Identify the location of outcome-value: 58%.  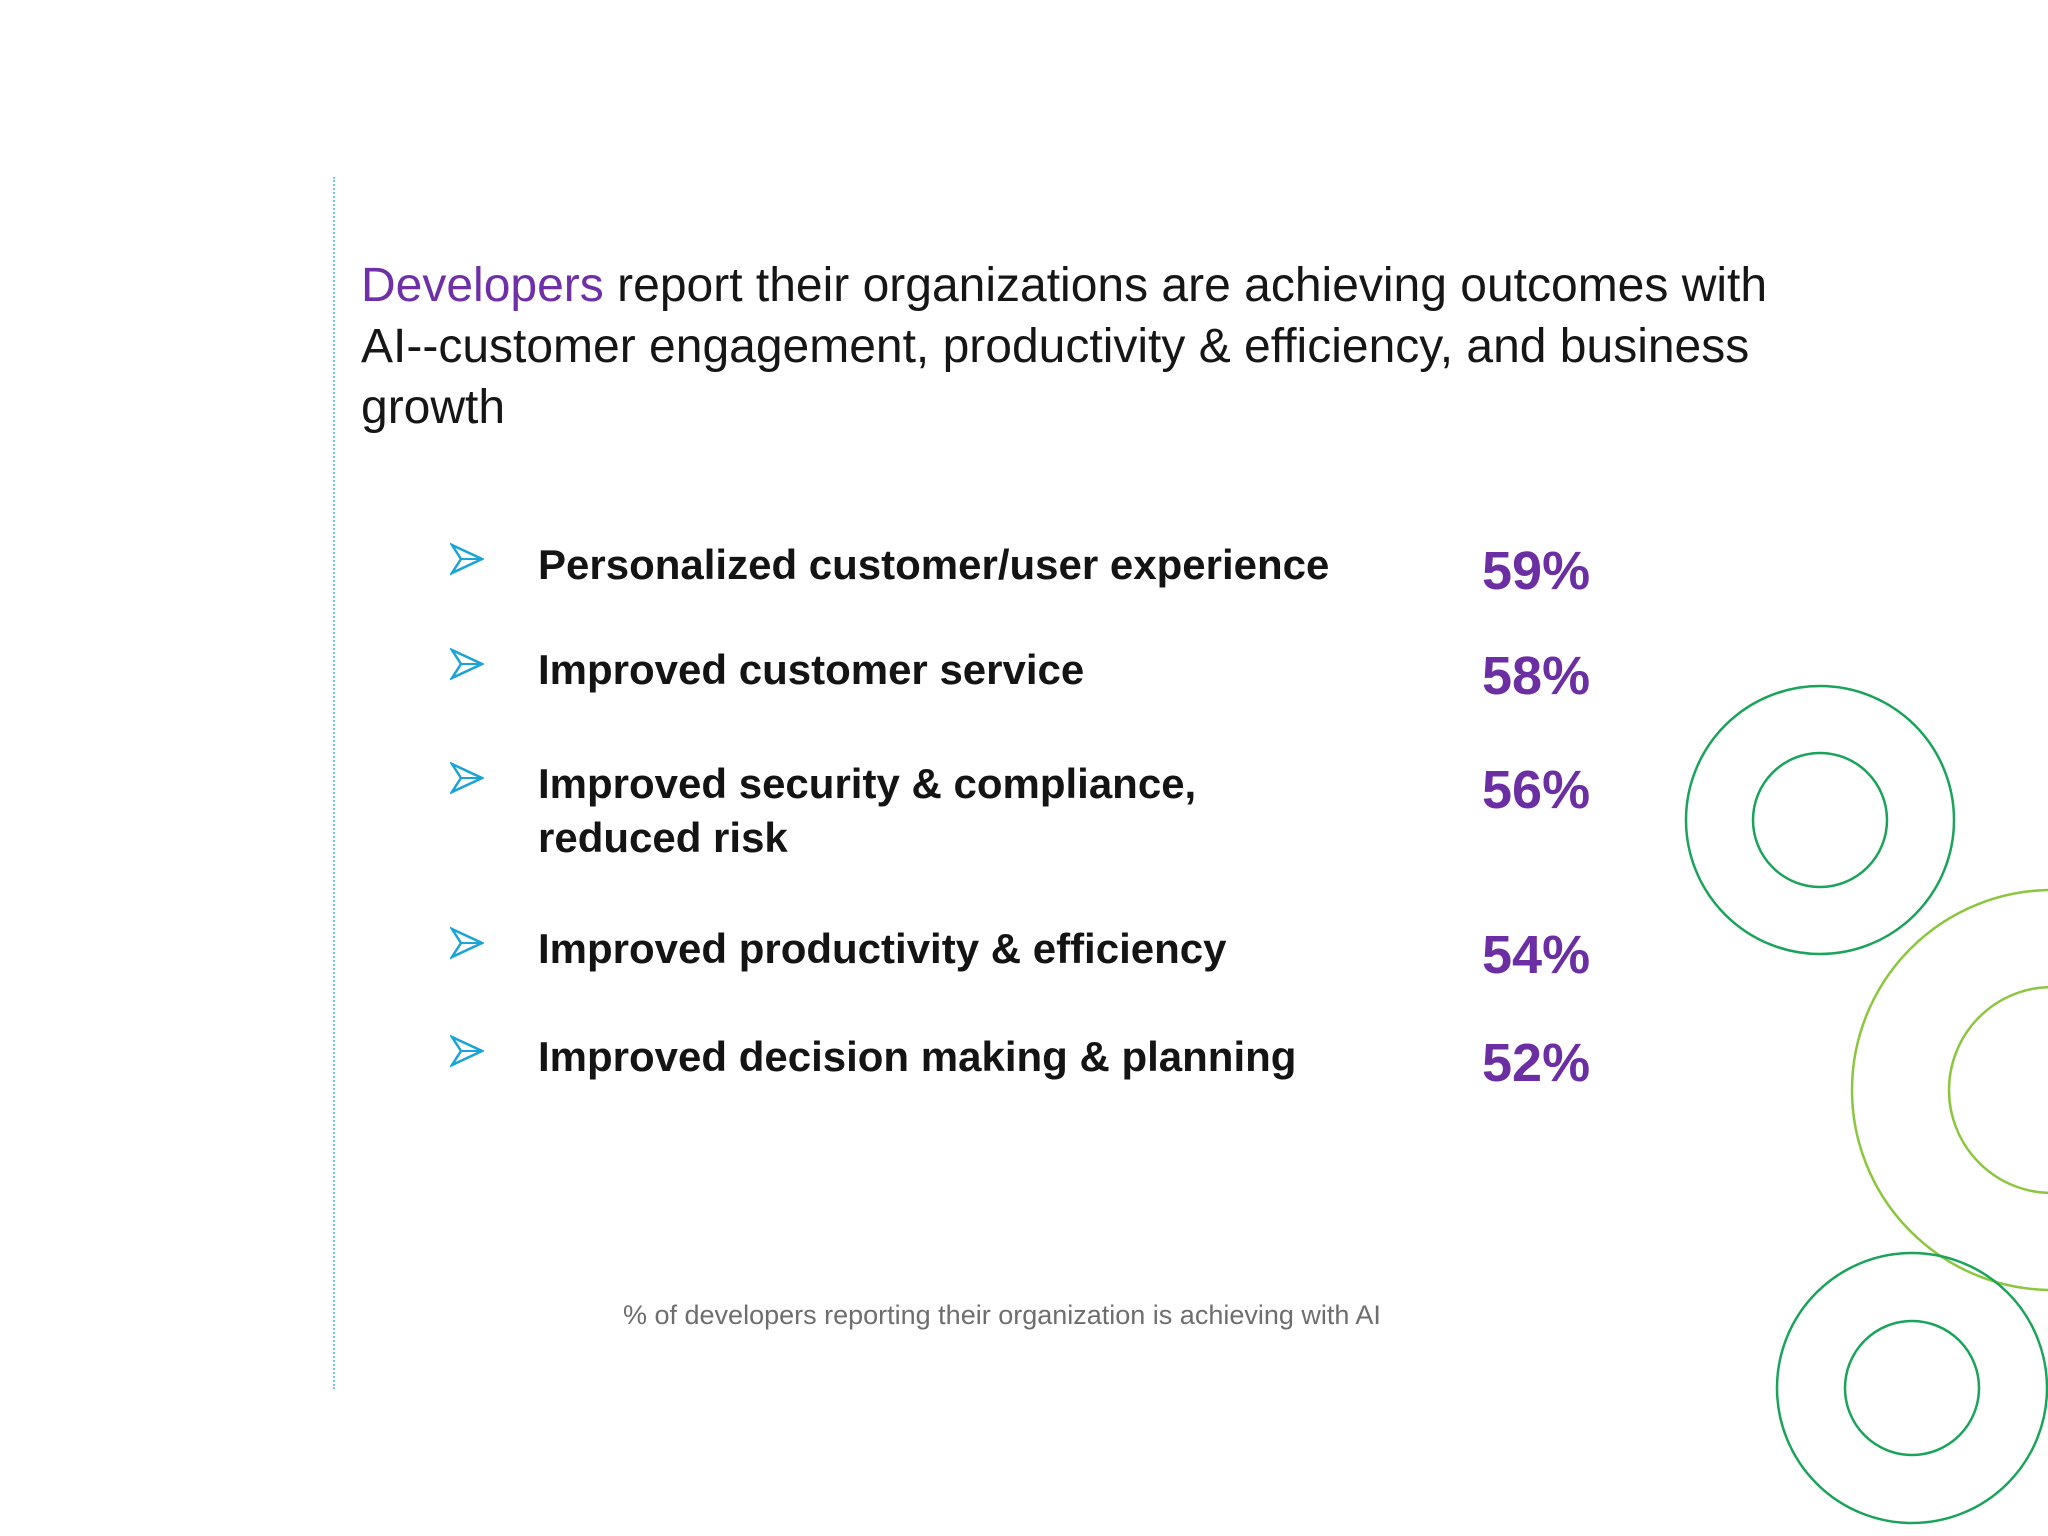
(1536, 676).